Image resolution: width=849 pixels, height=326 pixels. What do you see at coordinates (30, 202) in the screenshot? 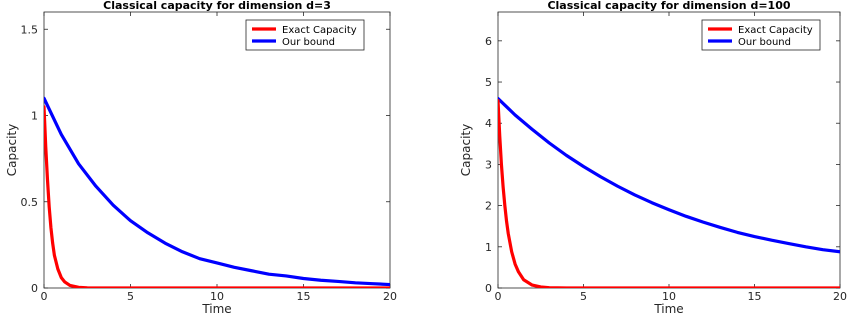
I see `y-tick-label: 0.5` at bounding box center [30, 202].